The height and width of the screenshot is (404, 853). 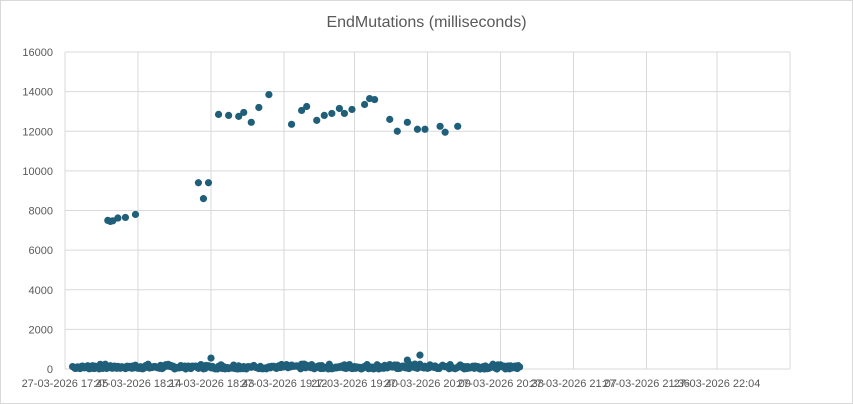 What do you see at coordinates (717, 384) in the screenshot?
I see `x-tick-label: 27-03-2026 22:04` at bounding box center [717, 384].